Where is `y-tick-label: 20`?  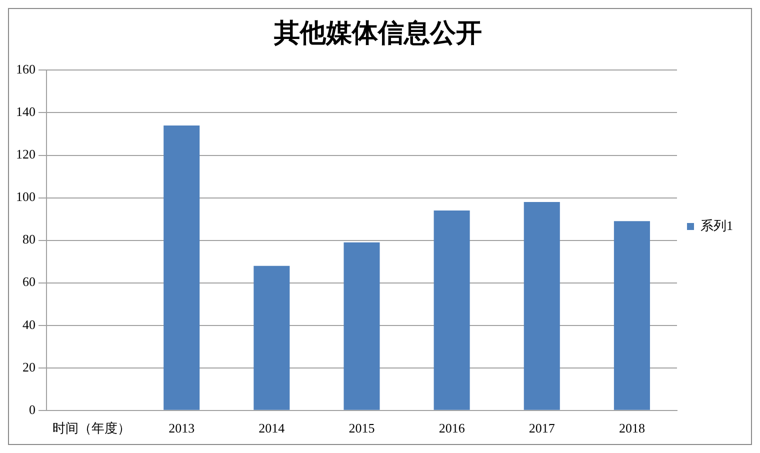
y-tick-label: 20 is located at coordinates (29, 366).